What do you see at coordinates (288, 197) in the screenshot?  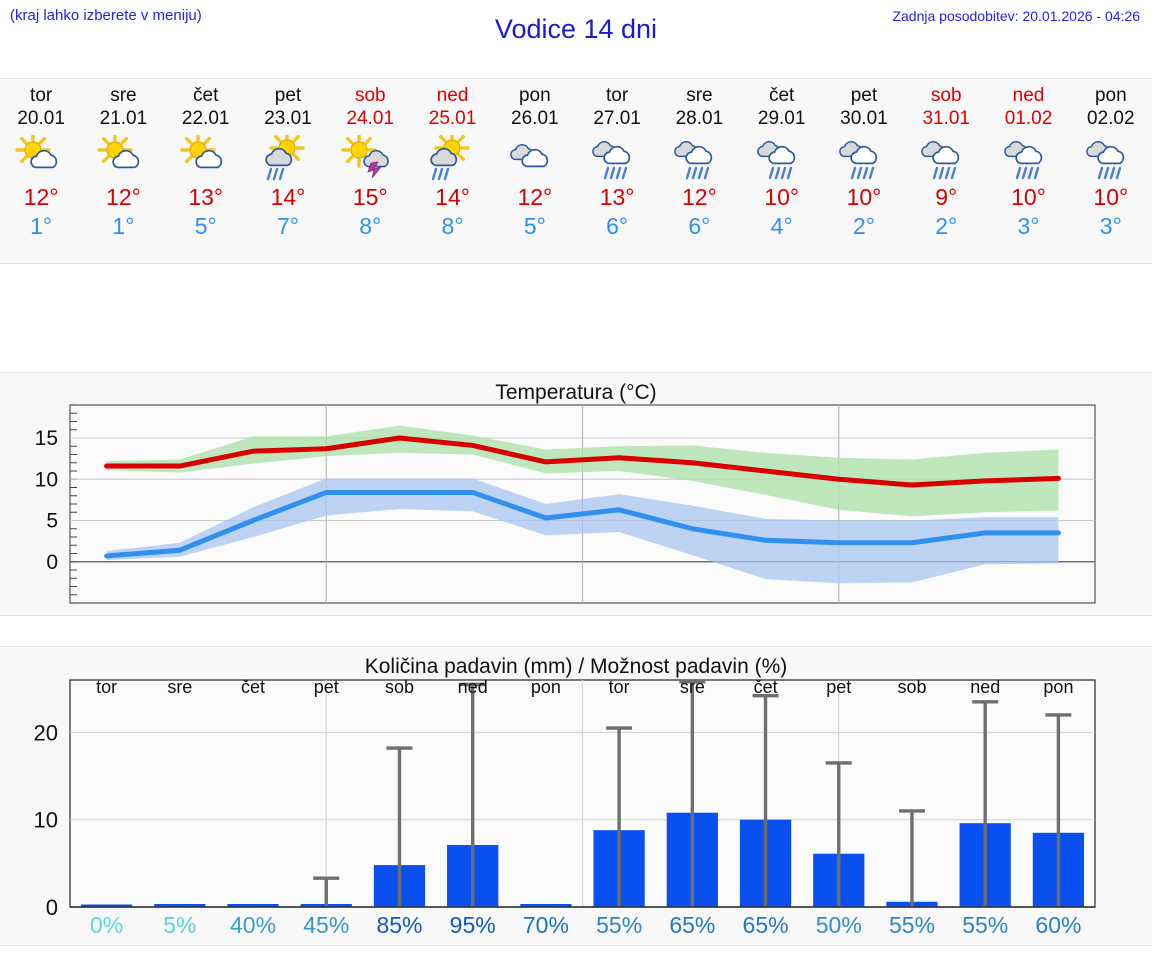 I see `max-temperature: 14°` at bounding box center [288, 197].